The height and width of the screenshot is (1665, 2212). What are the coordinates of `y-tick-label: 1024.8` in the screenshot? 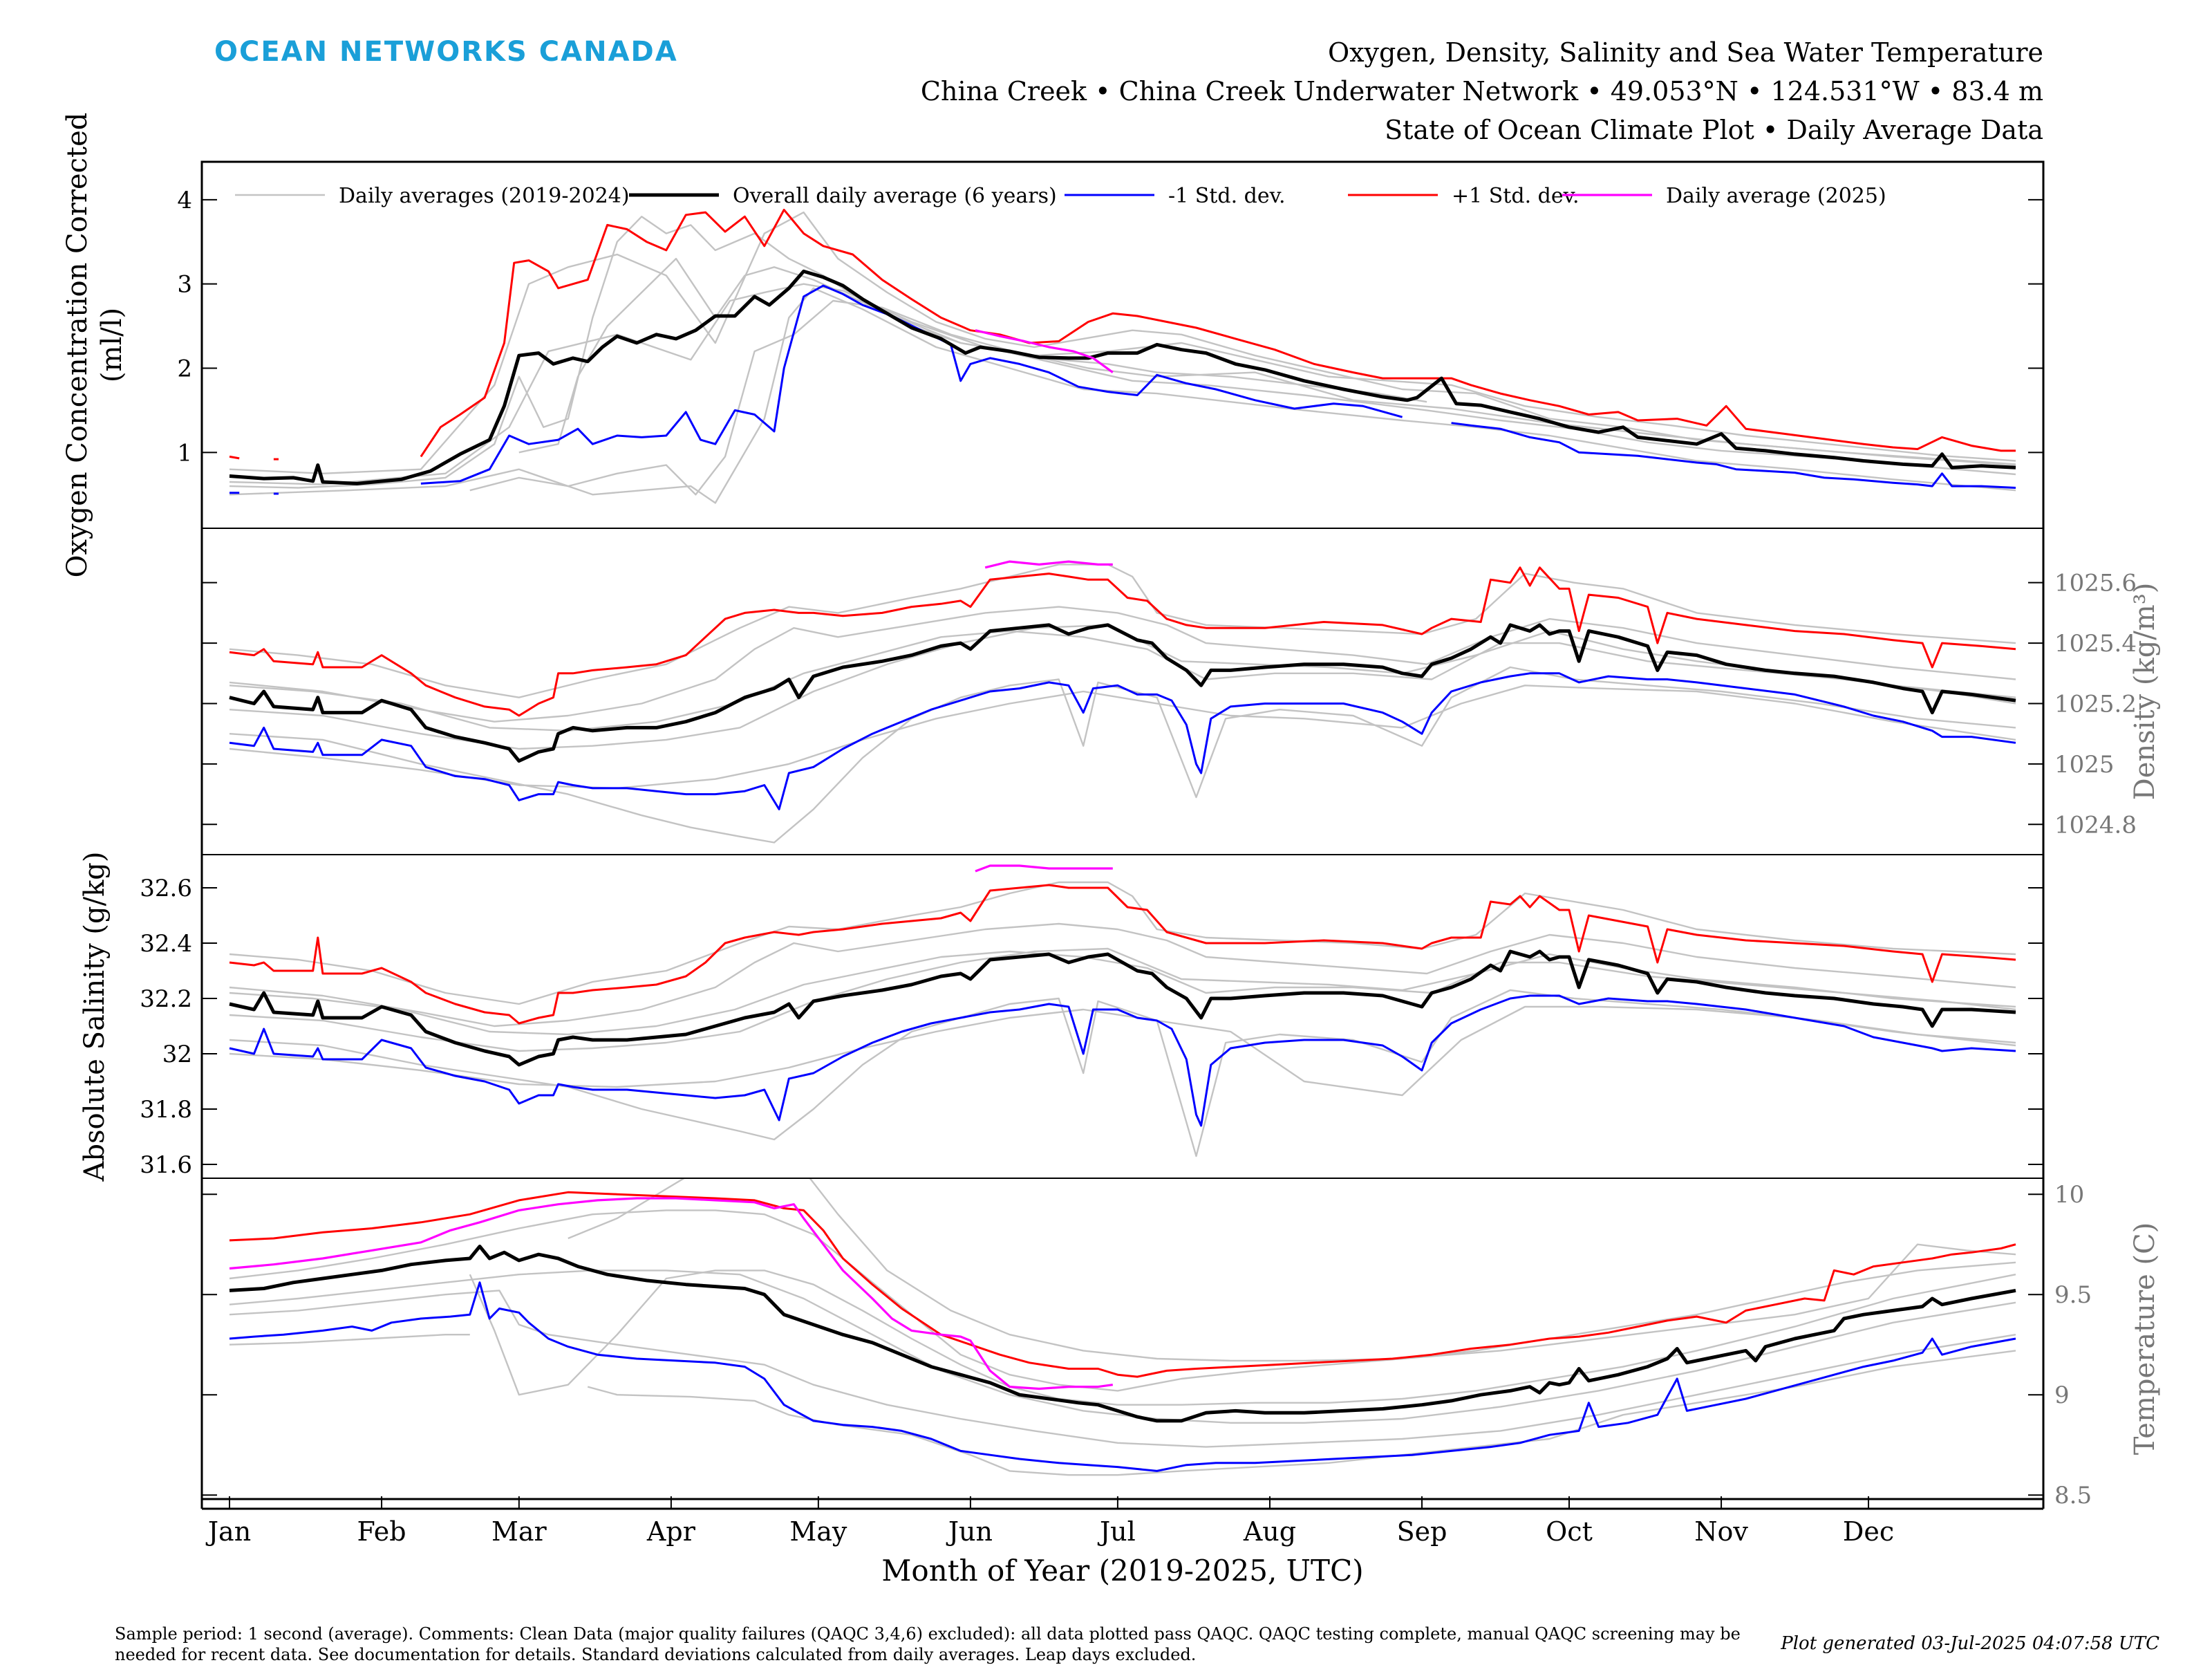 It's located at (2095, 825).